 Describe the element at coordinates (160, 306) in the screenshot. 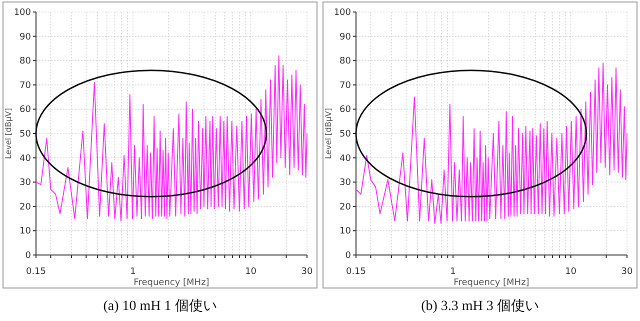

I see `text: (a) 10 mH 1 個使い` at that location.